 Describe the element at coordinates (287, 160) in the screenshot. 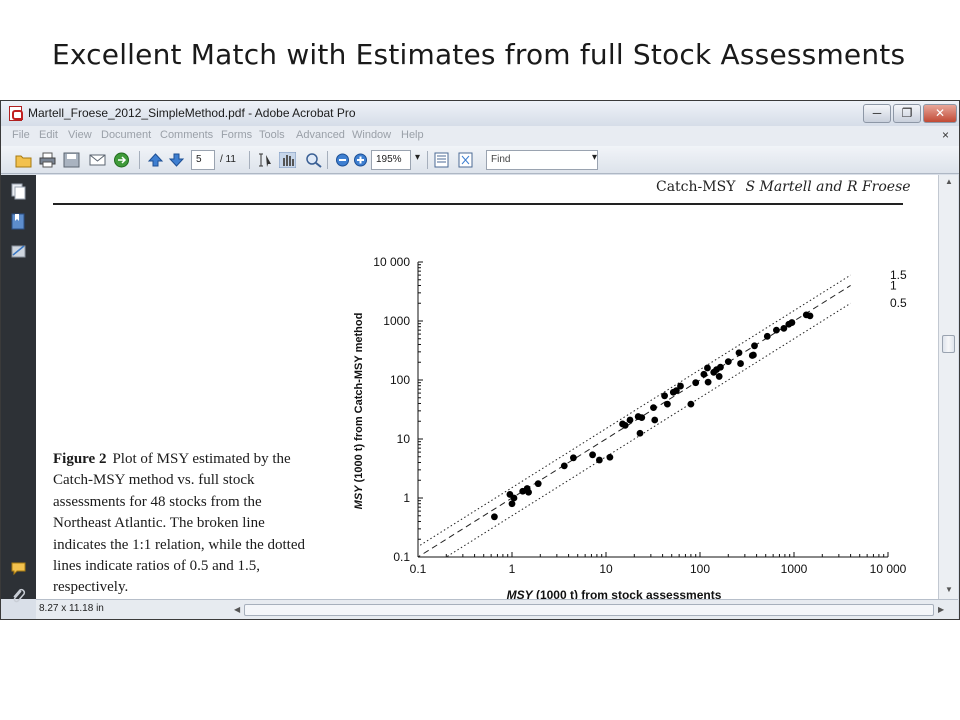

I see `hand-tool-icon` at that location.